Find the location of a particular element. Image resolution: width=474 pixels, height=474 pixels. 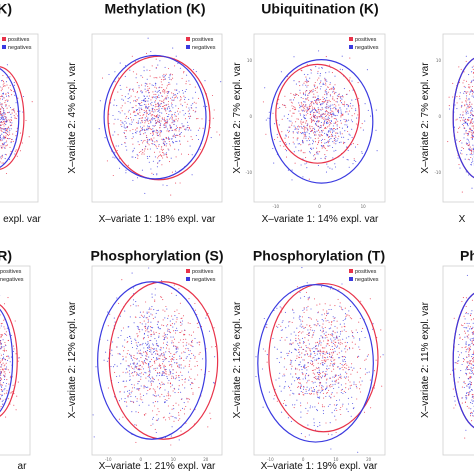

panel-1: positivesnegativesn (K)expl. var is located at coordinates (21, 113).